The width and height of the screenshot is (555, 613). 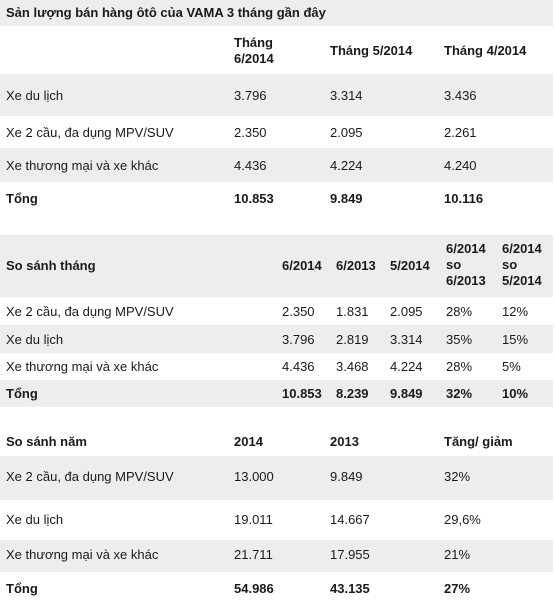 What do you see at coordinates (276, 339) in the screenshot?
I see `table-row: Xe du lịch 3.796 2.819 3.314 35% 15%` at bounding box center [276, 339].